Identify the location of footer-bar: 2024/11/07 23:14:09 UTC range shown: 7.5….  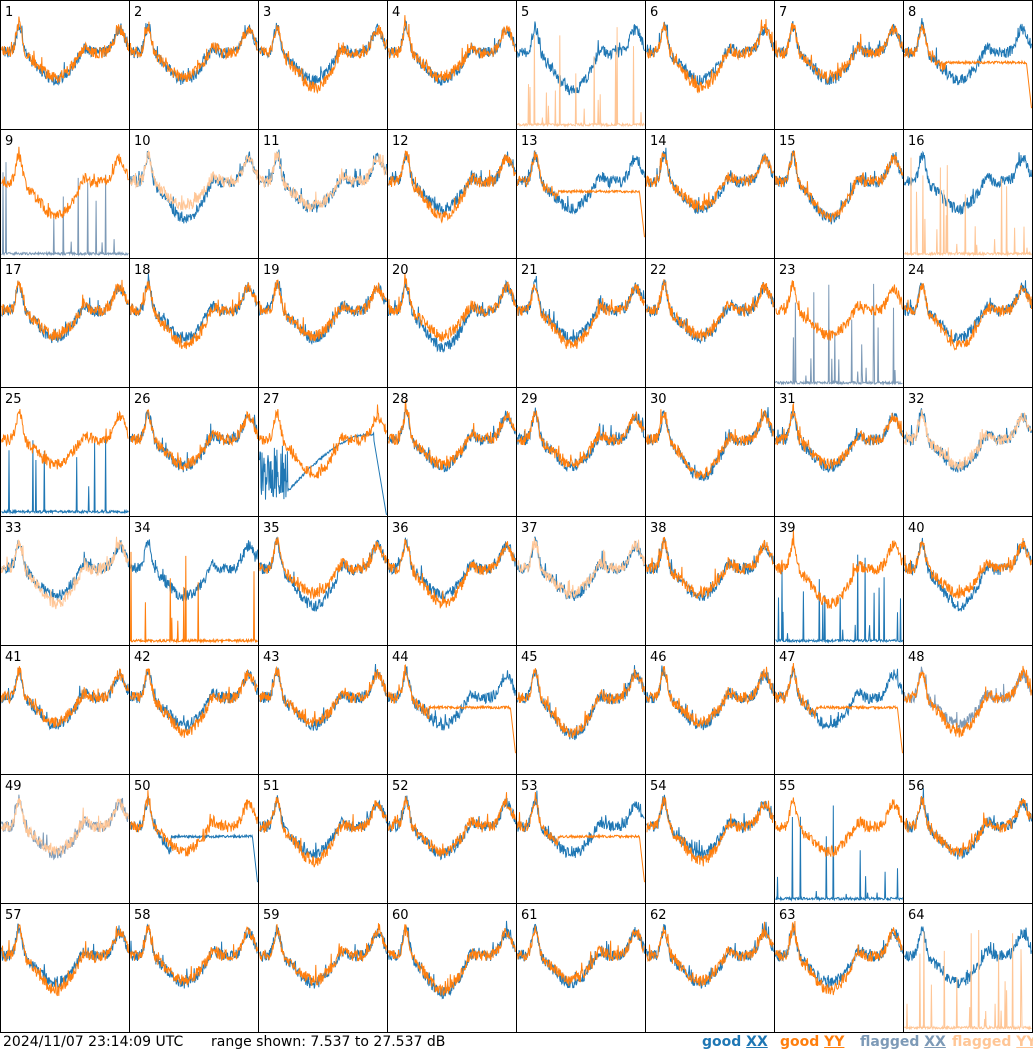
(516, 1043).